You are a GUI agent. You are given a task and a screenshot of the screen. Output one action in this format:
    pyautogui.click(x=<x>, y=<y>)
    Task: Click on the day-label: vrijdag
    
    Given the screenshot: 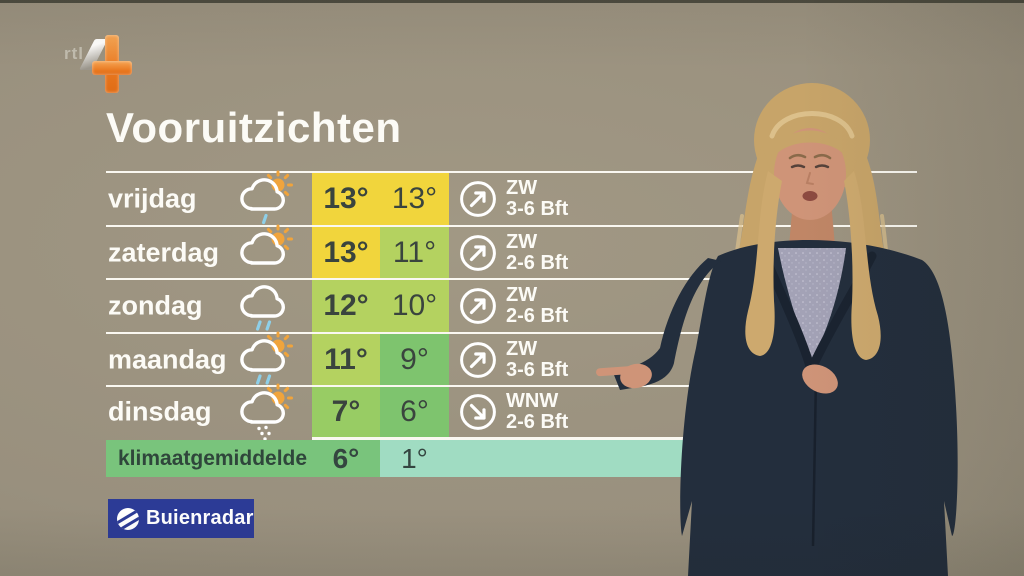 What is the action you would take?
    pyautogui.click(x=152, y=198)
    